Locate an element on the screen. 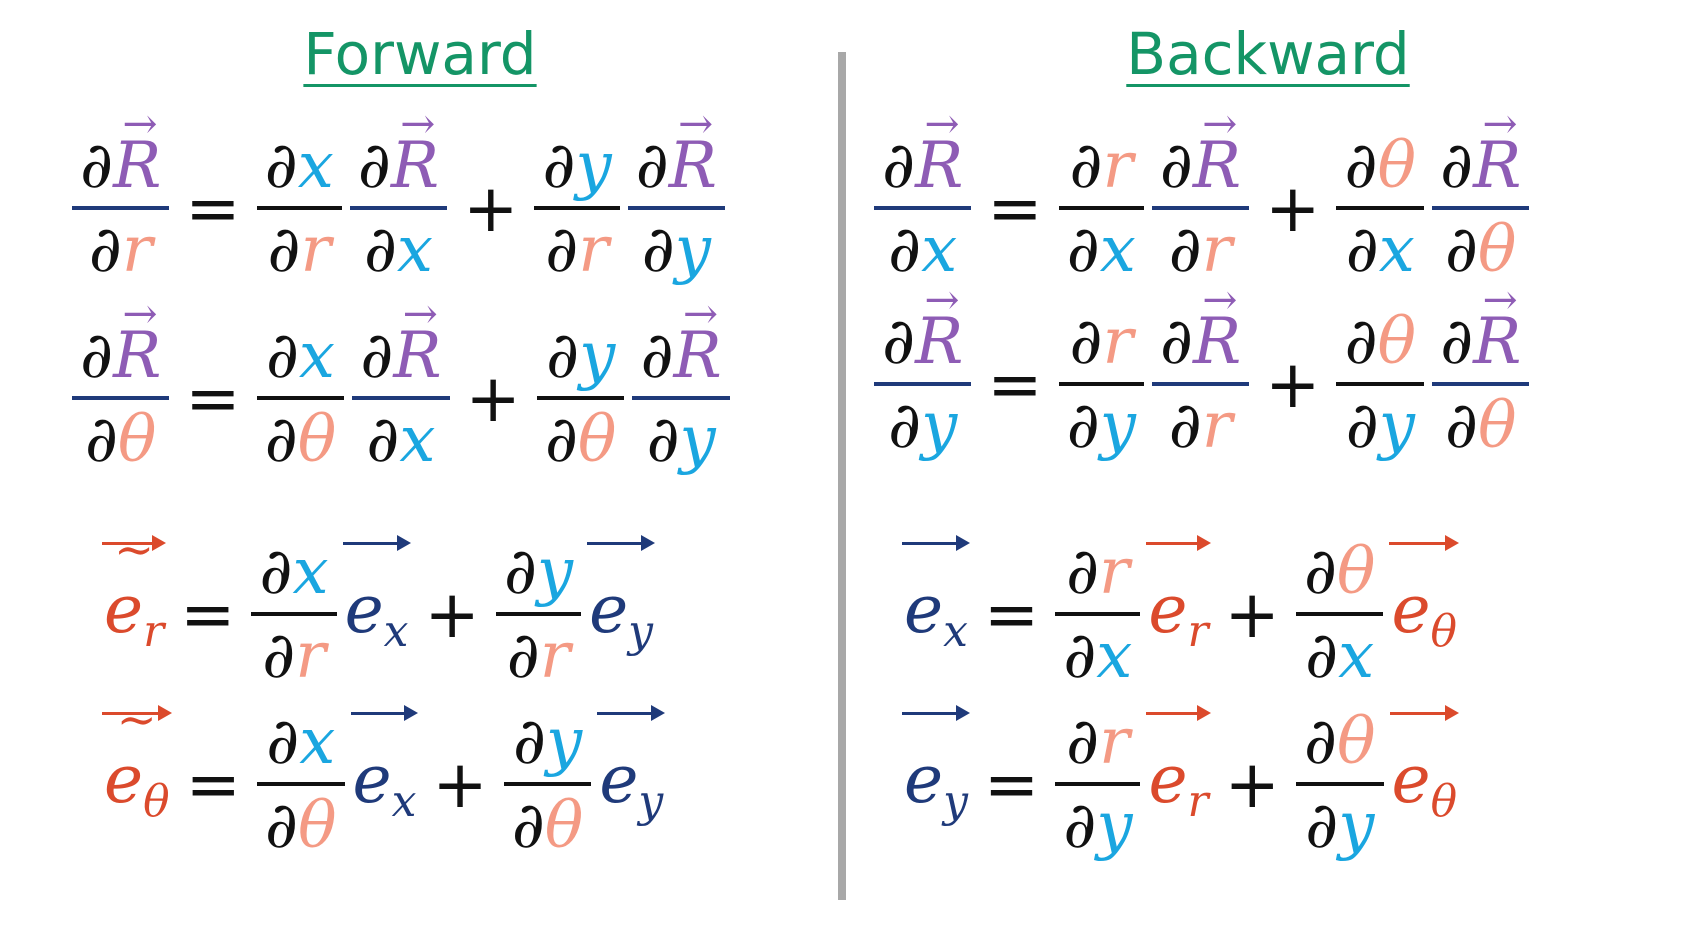  forward-chain-equation: ∂R ∂r= ∂x ∂r ∂R ∂x+ ∂y ∂r ∂R ∂y is located at coordinates (398, 208).